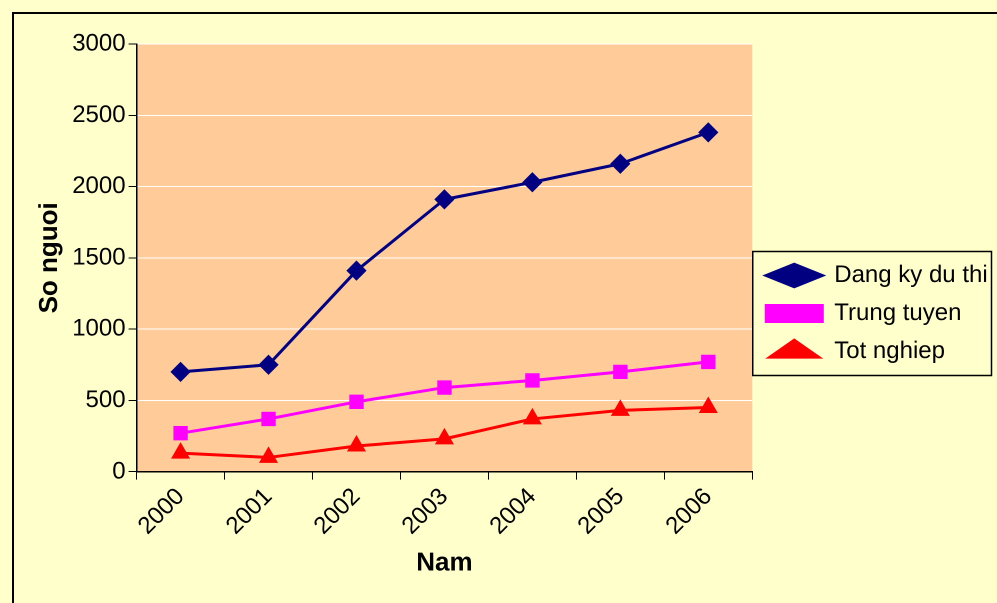 The image size is (997, 603). I want to click on x-axis-title: Nam, so click(444, 561).